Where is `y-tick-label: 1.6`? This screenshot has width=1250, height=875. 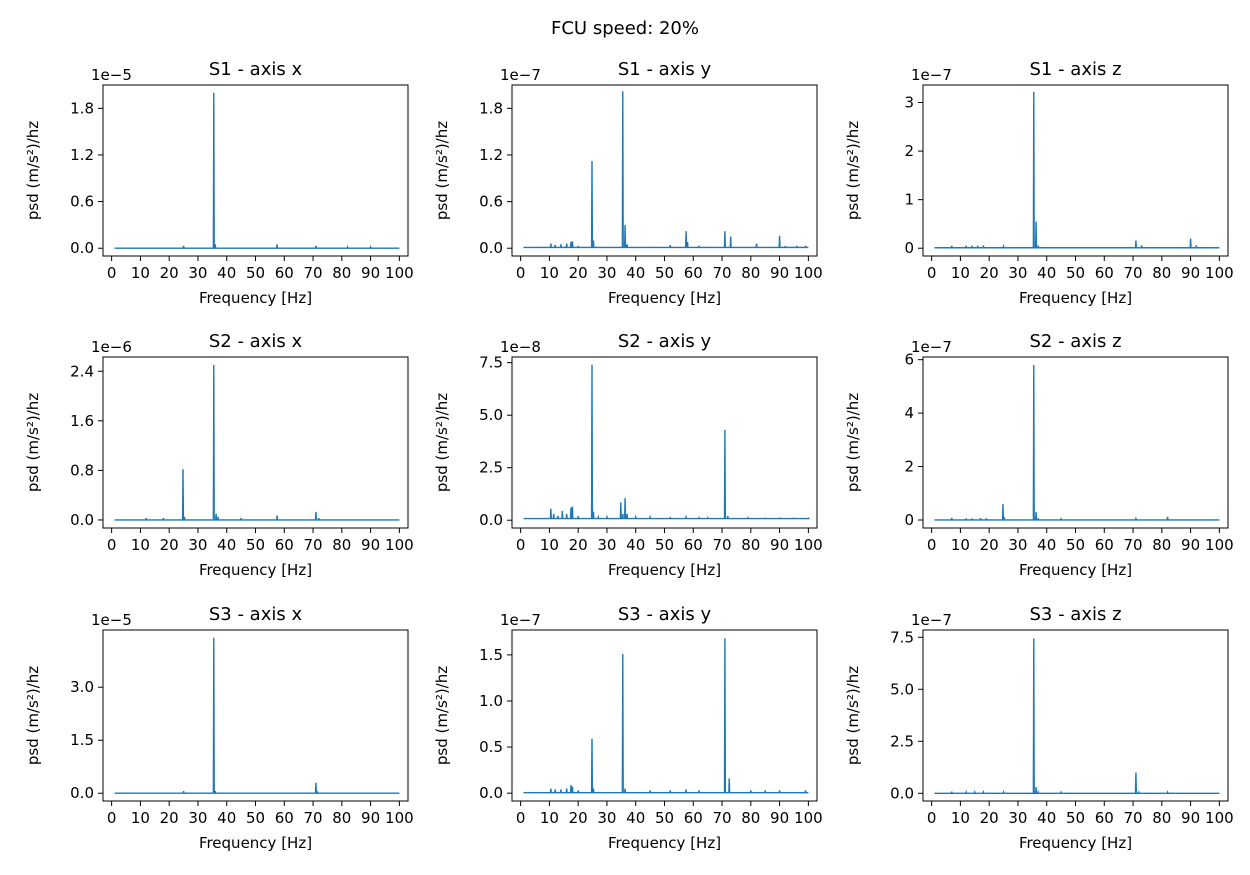 y-tick-label: 1.6 is located at coordinates (82, 421).